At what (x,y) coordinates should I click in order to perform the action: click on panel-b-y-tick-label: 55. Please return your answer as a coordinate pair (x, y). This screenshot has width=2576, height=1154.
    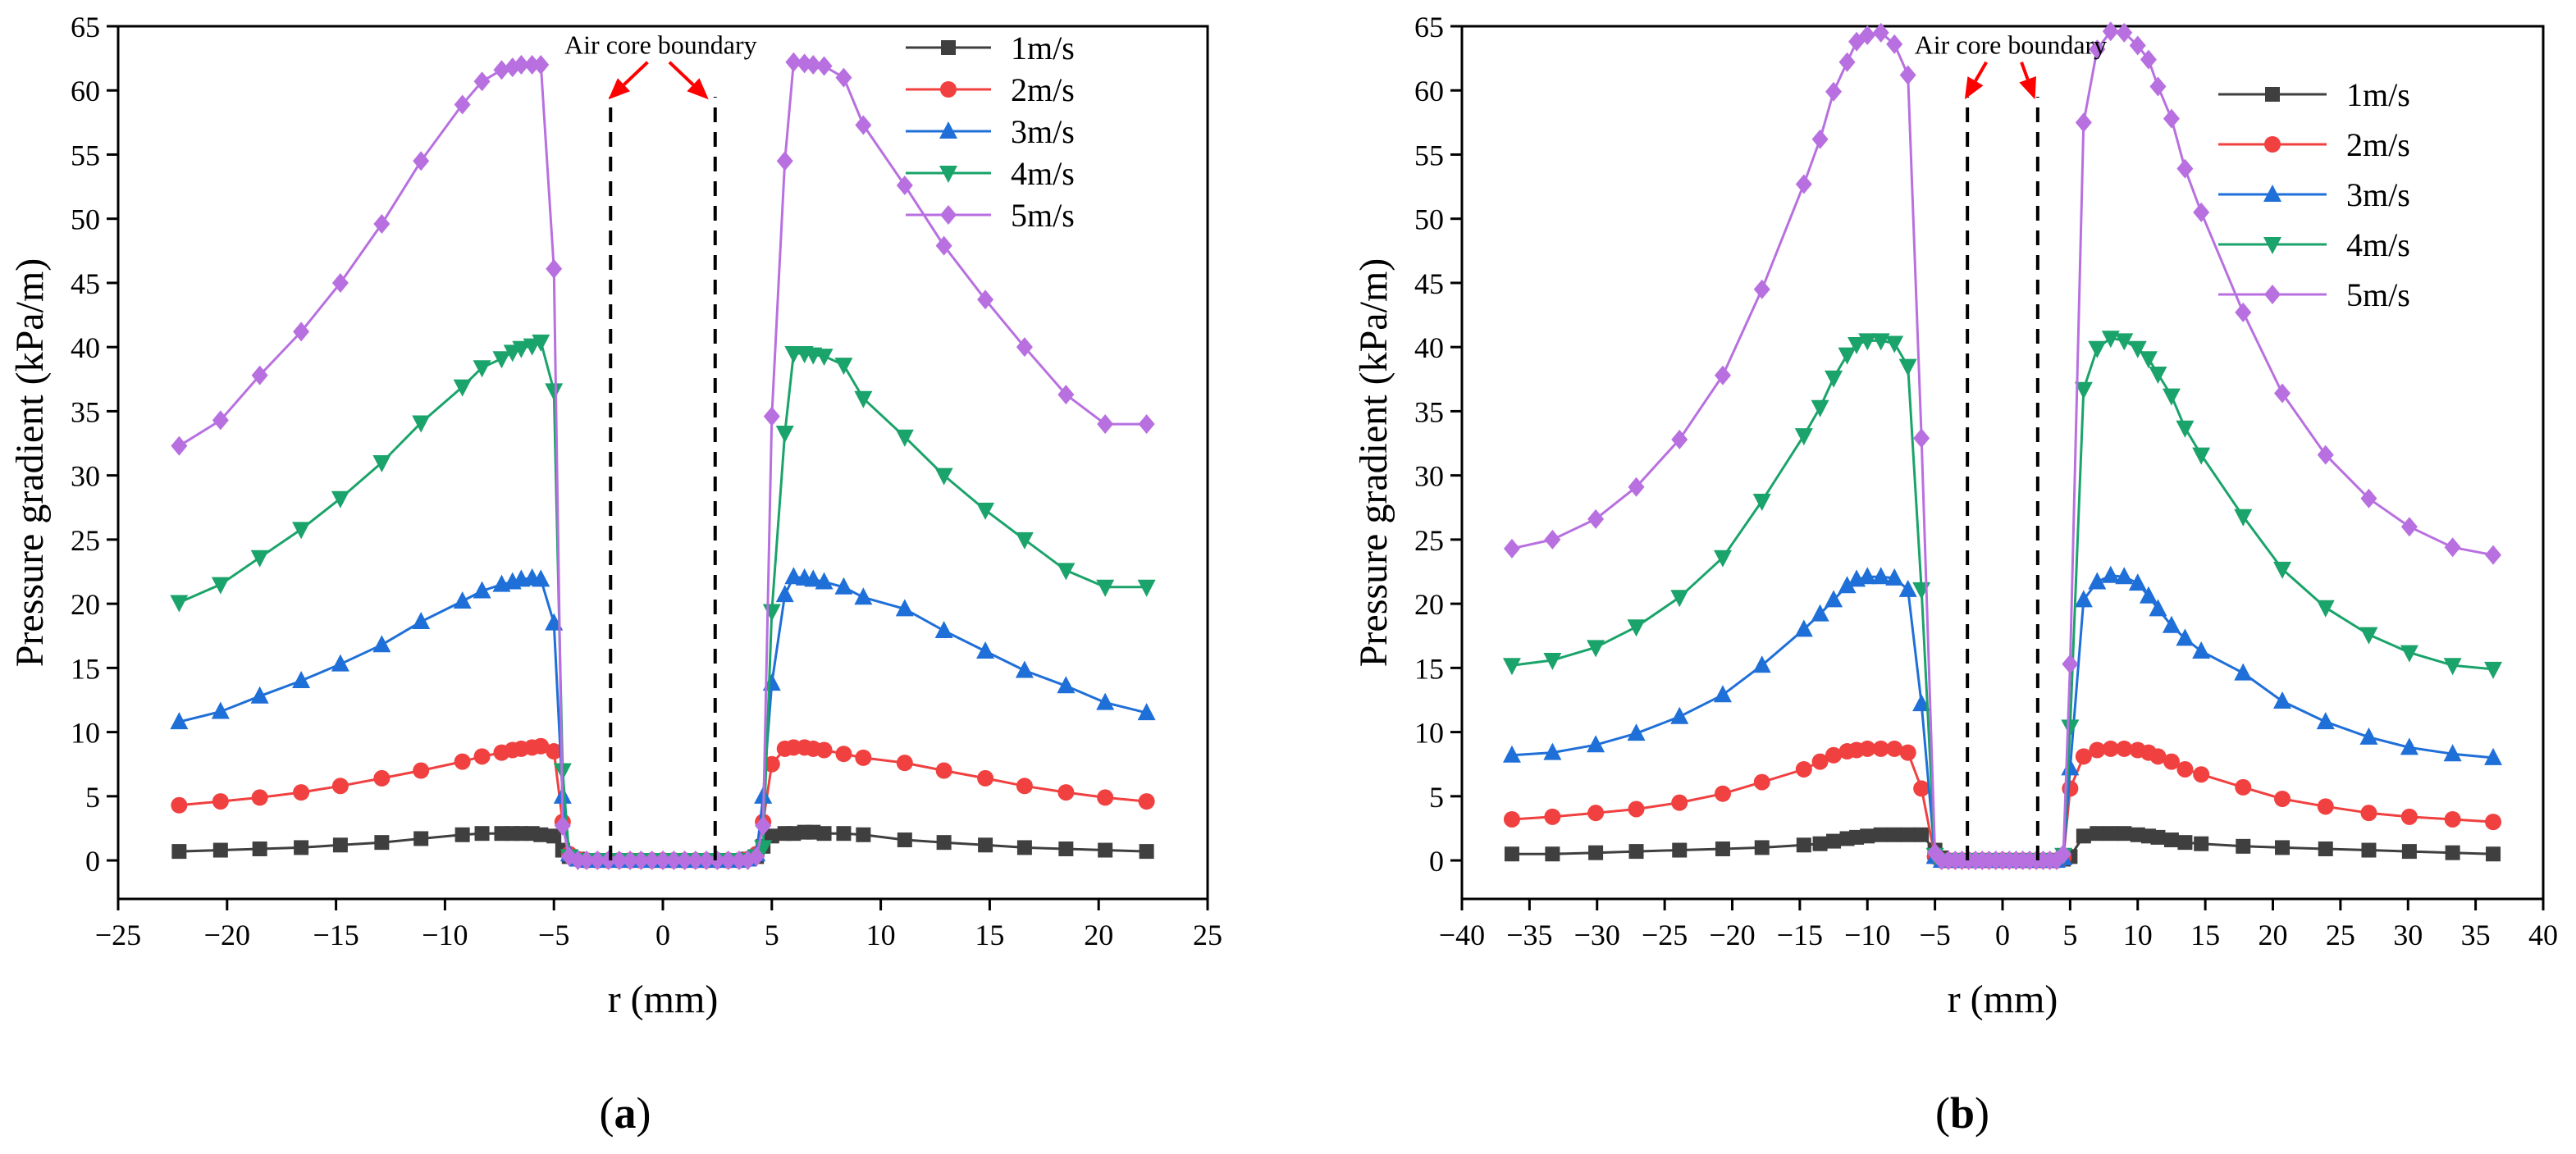
    Looking at the image, I should click on (1429, 155).